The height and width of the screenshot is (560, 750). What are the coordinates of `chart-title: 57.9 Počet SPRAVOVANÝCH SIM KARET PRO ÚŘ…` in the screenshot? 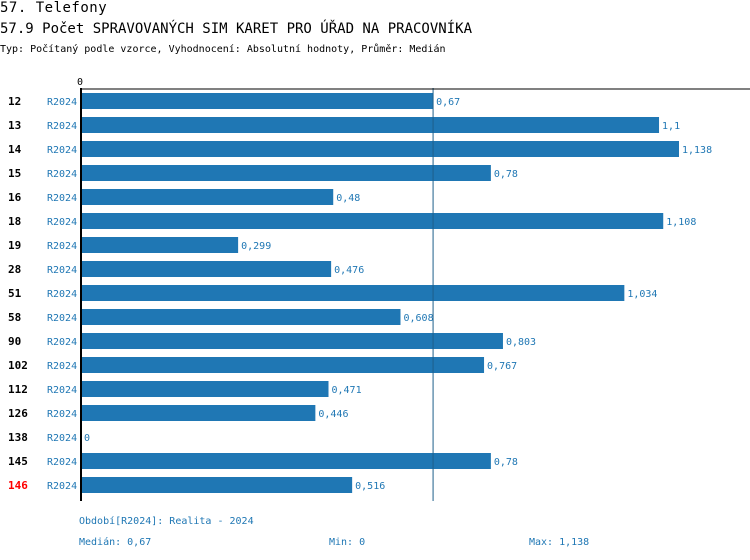 It's located at (236, 29).